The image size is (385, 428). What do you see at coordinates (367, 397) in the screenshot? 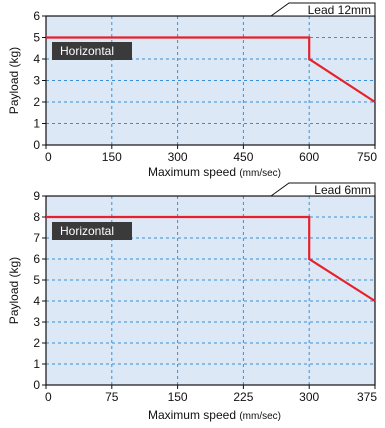
I see `x-tick-label: 375` at bounding box center [367, 397].